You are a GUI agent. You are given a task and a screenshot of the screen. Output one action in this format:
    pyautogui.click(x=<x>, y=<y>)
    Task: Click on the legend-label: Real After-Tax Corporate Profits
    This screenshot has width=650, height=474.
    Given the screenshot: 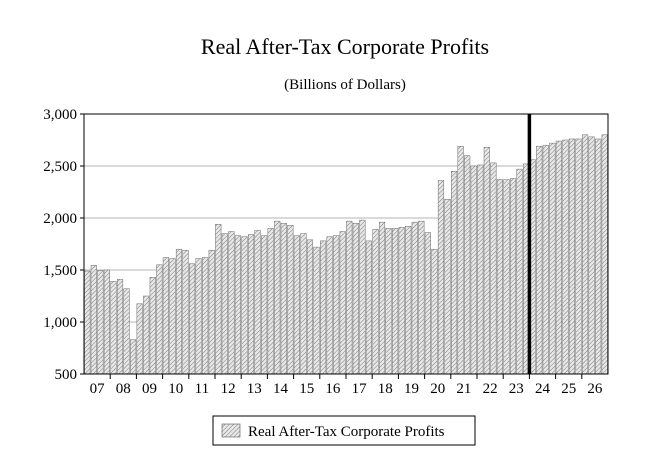 What is the action you would take?
    pyautogui.click(x=346, y=432)
    